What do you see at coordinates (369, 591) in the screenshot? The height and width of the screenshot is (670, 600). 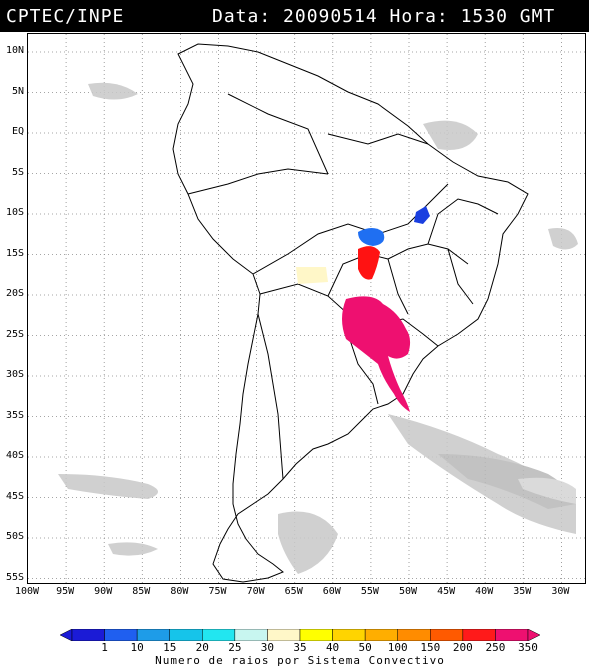 I see `lon-label: 55W` at bounding box center [369, 591].